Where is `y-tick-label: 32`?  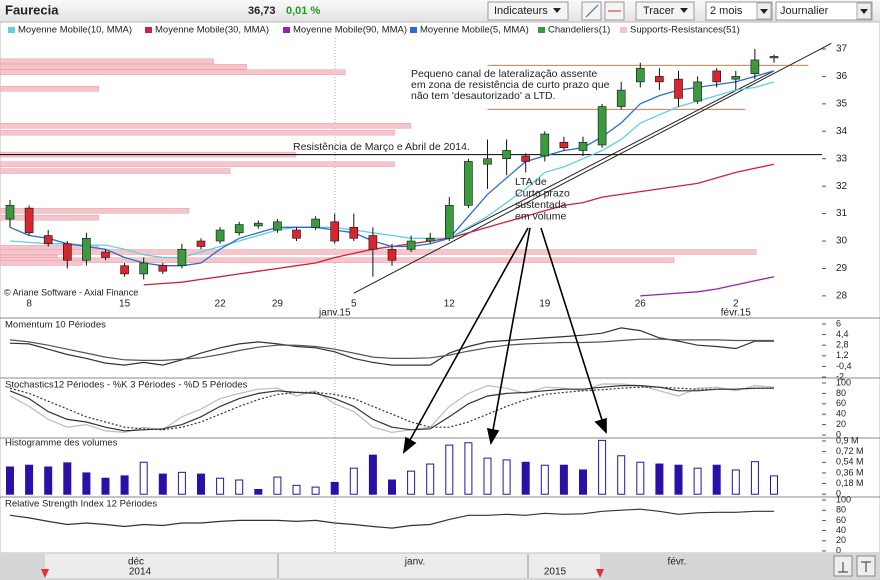 y-tick-label: 32 is located at coordinates (842, 186).